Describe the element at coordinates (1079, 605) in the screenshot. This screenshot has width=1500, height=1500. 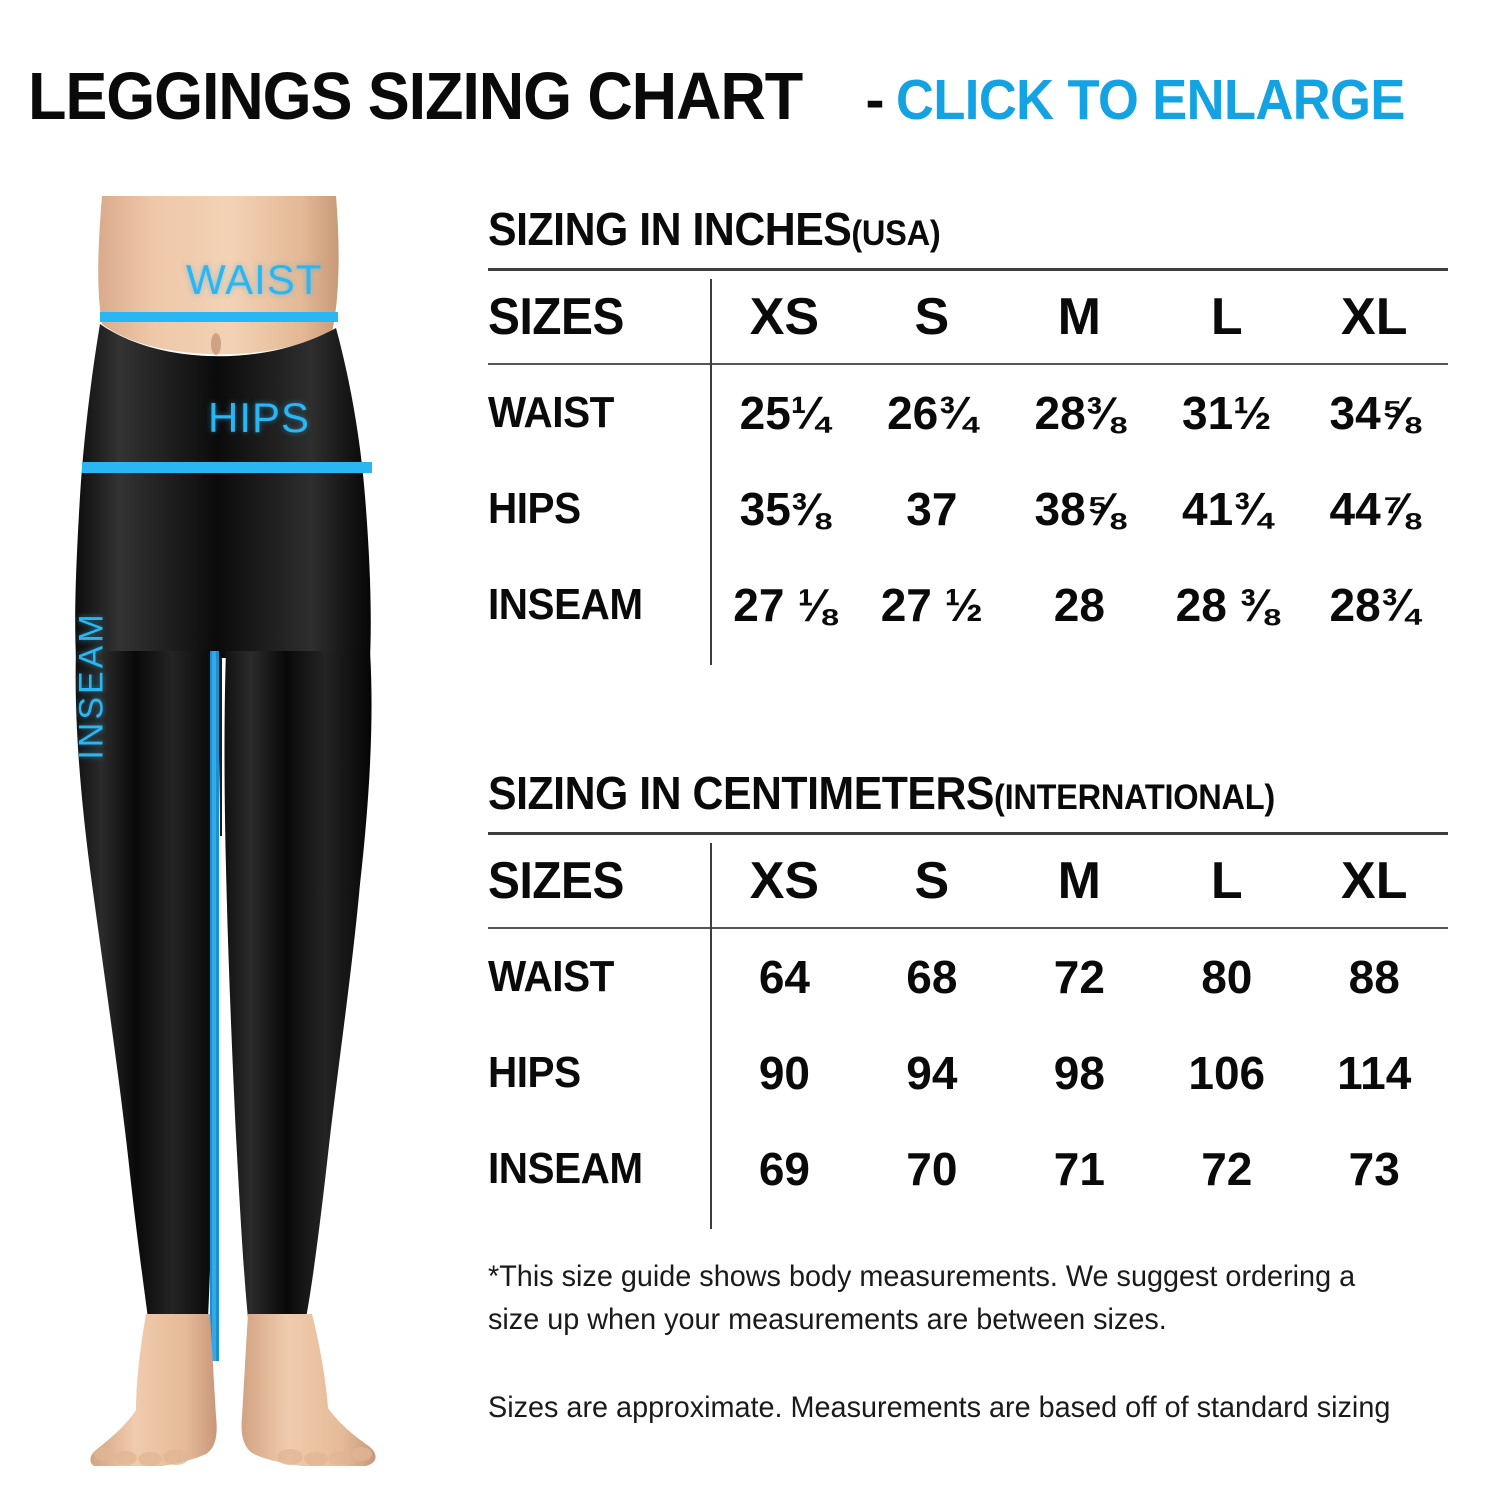
I see `inches-inseam-m: 28` at that location.